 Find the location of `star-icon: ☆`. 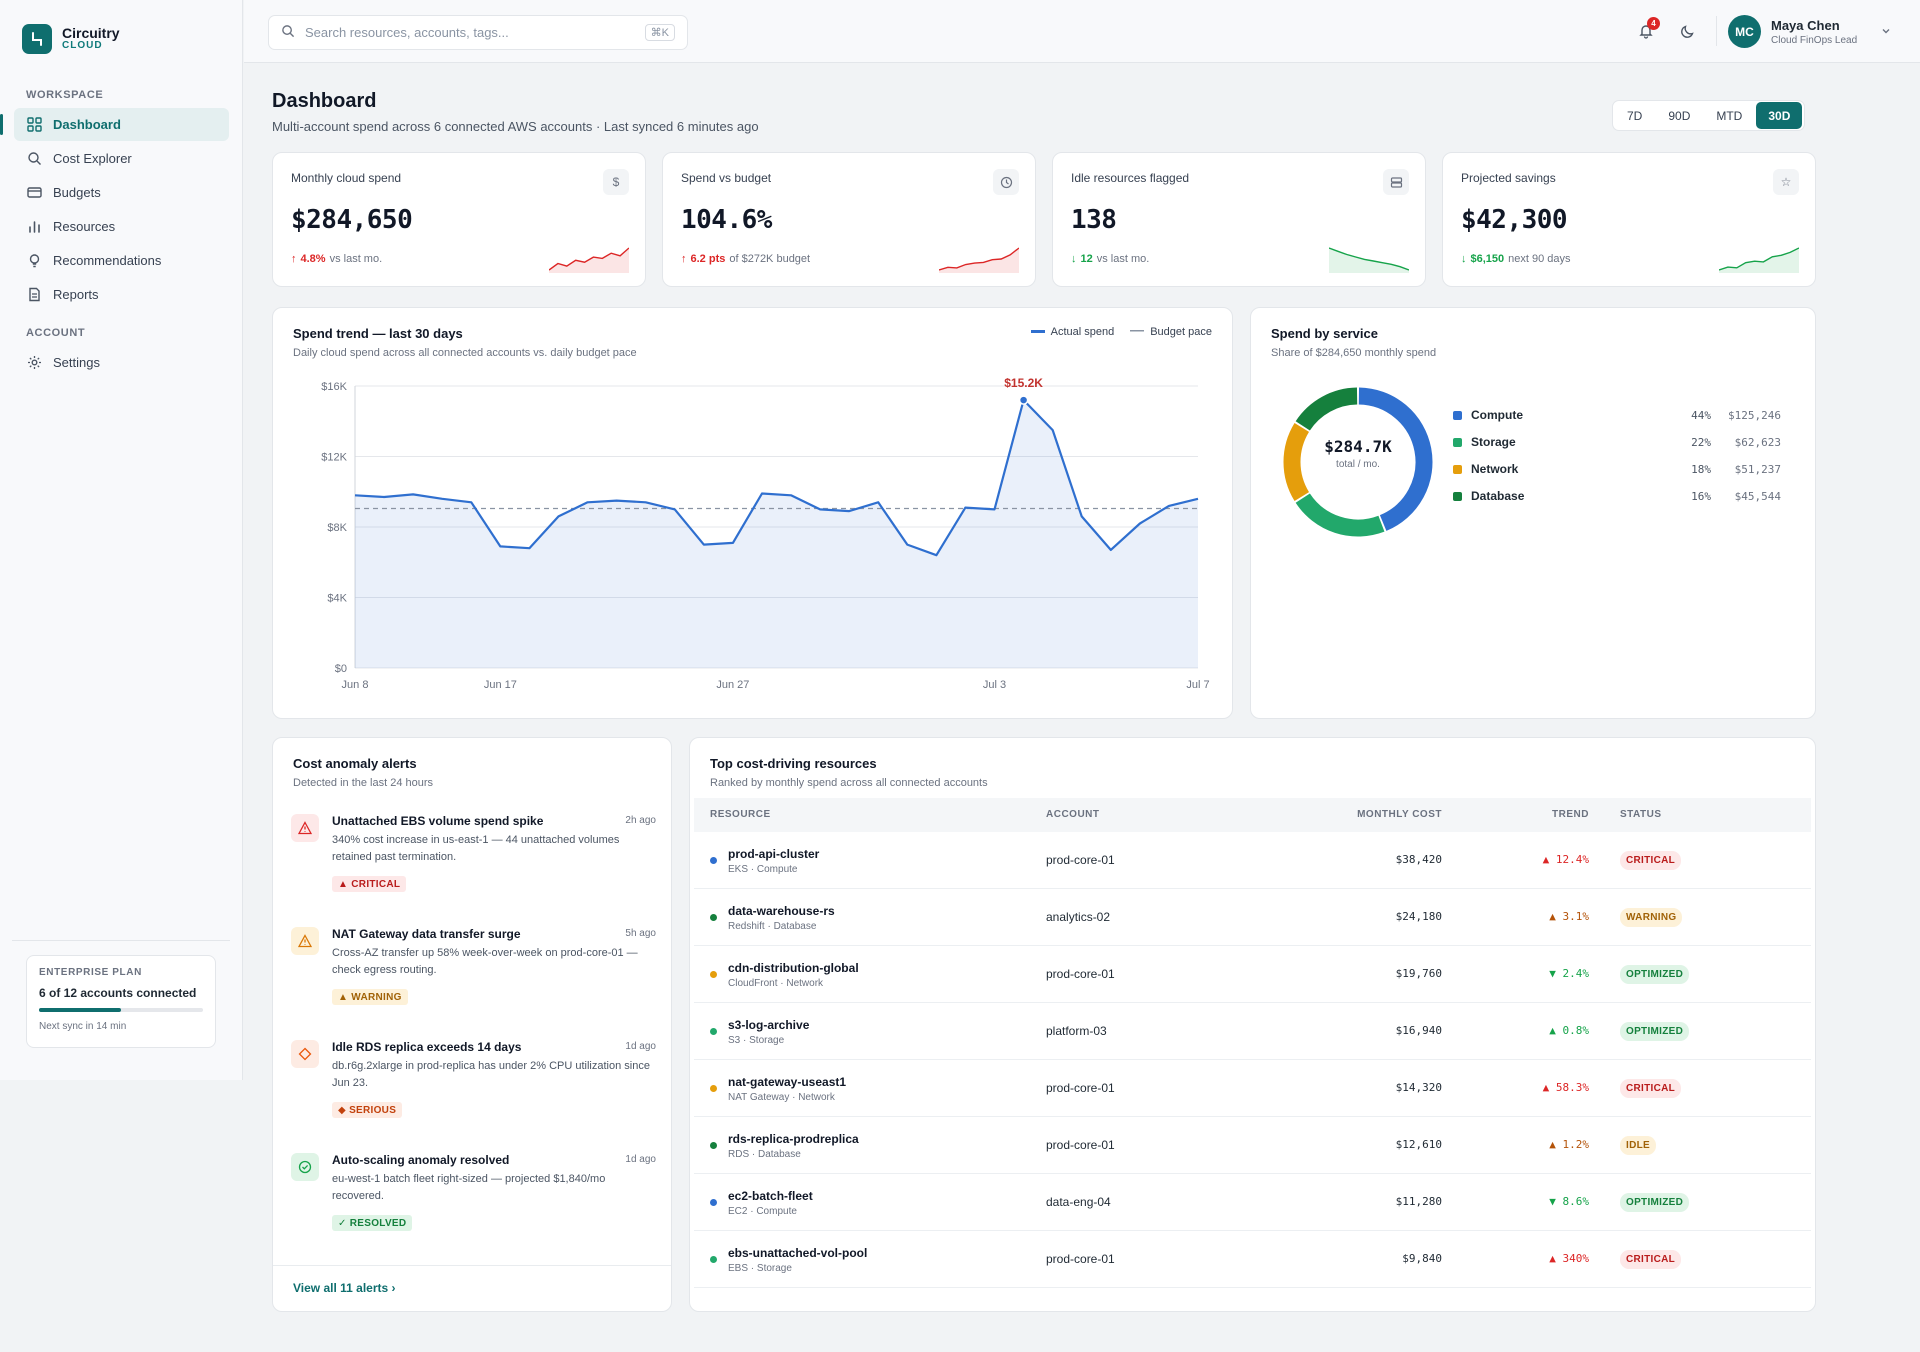

star-icon: ☆ is located at coordinates (1786, 182).